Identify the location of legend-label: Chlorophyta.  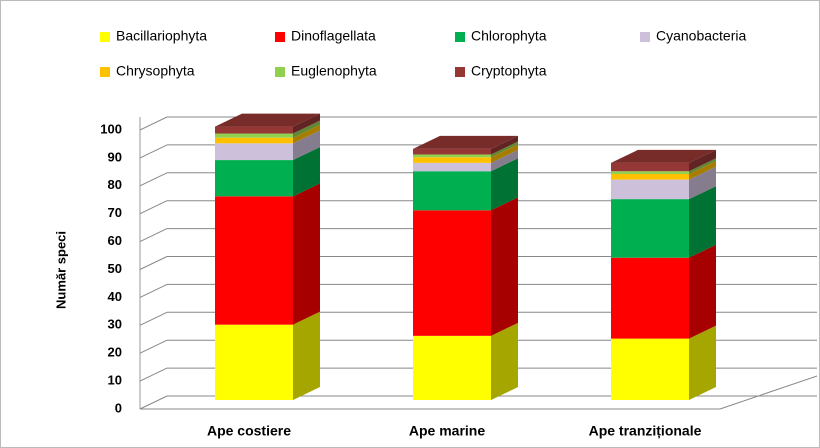
(509, 36).